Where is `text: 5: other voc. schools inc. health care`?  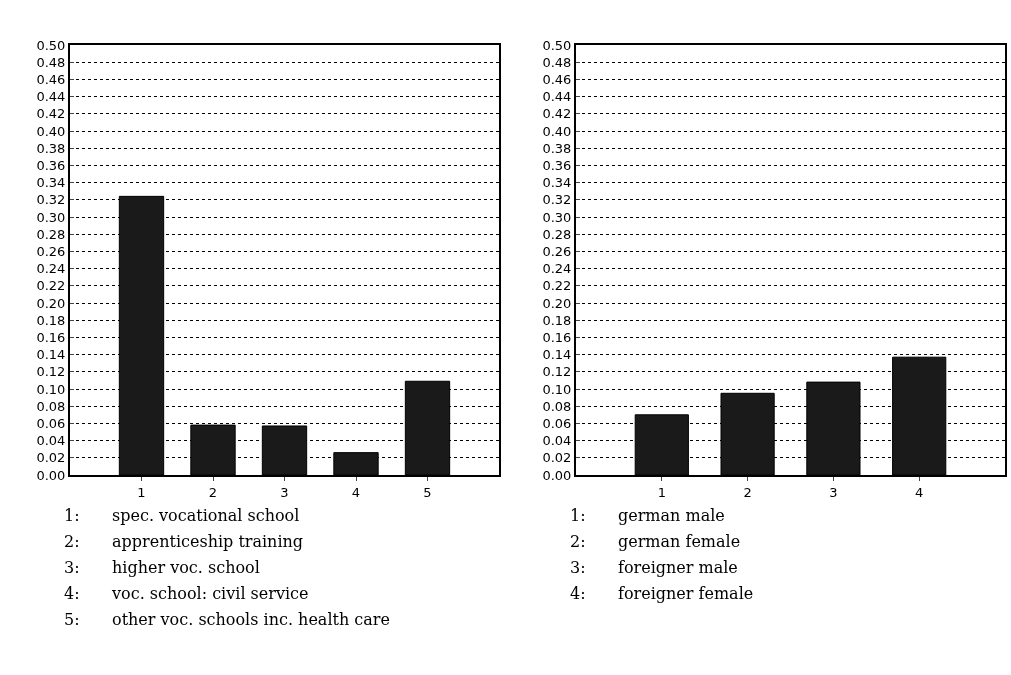 text: 5: other voc. schools inc. health care is located at coordinates (227, 619).